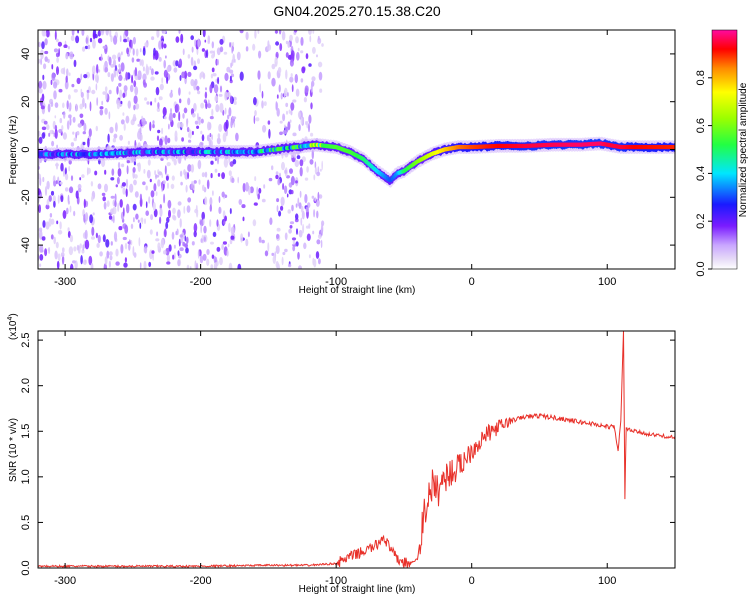  I want to click on y-tick-label: 1.5, so click(26, 431).